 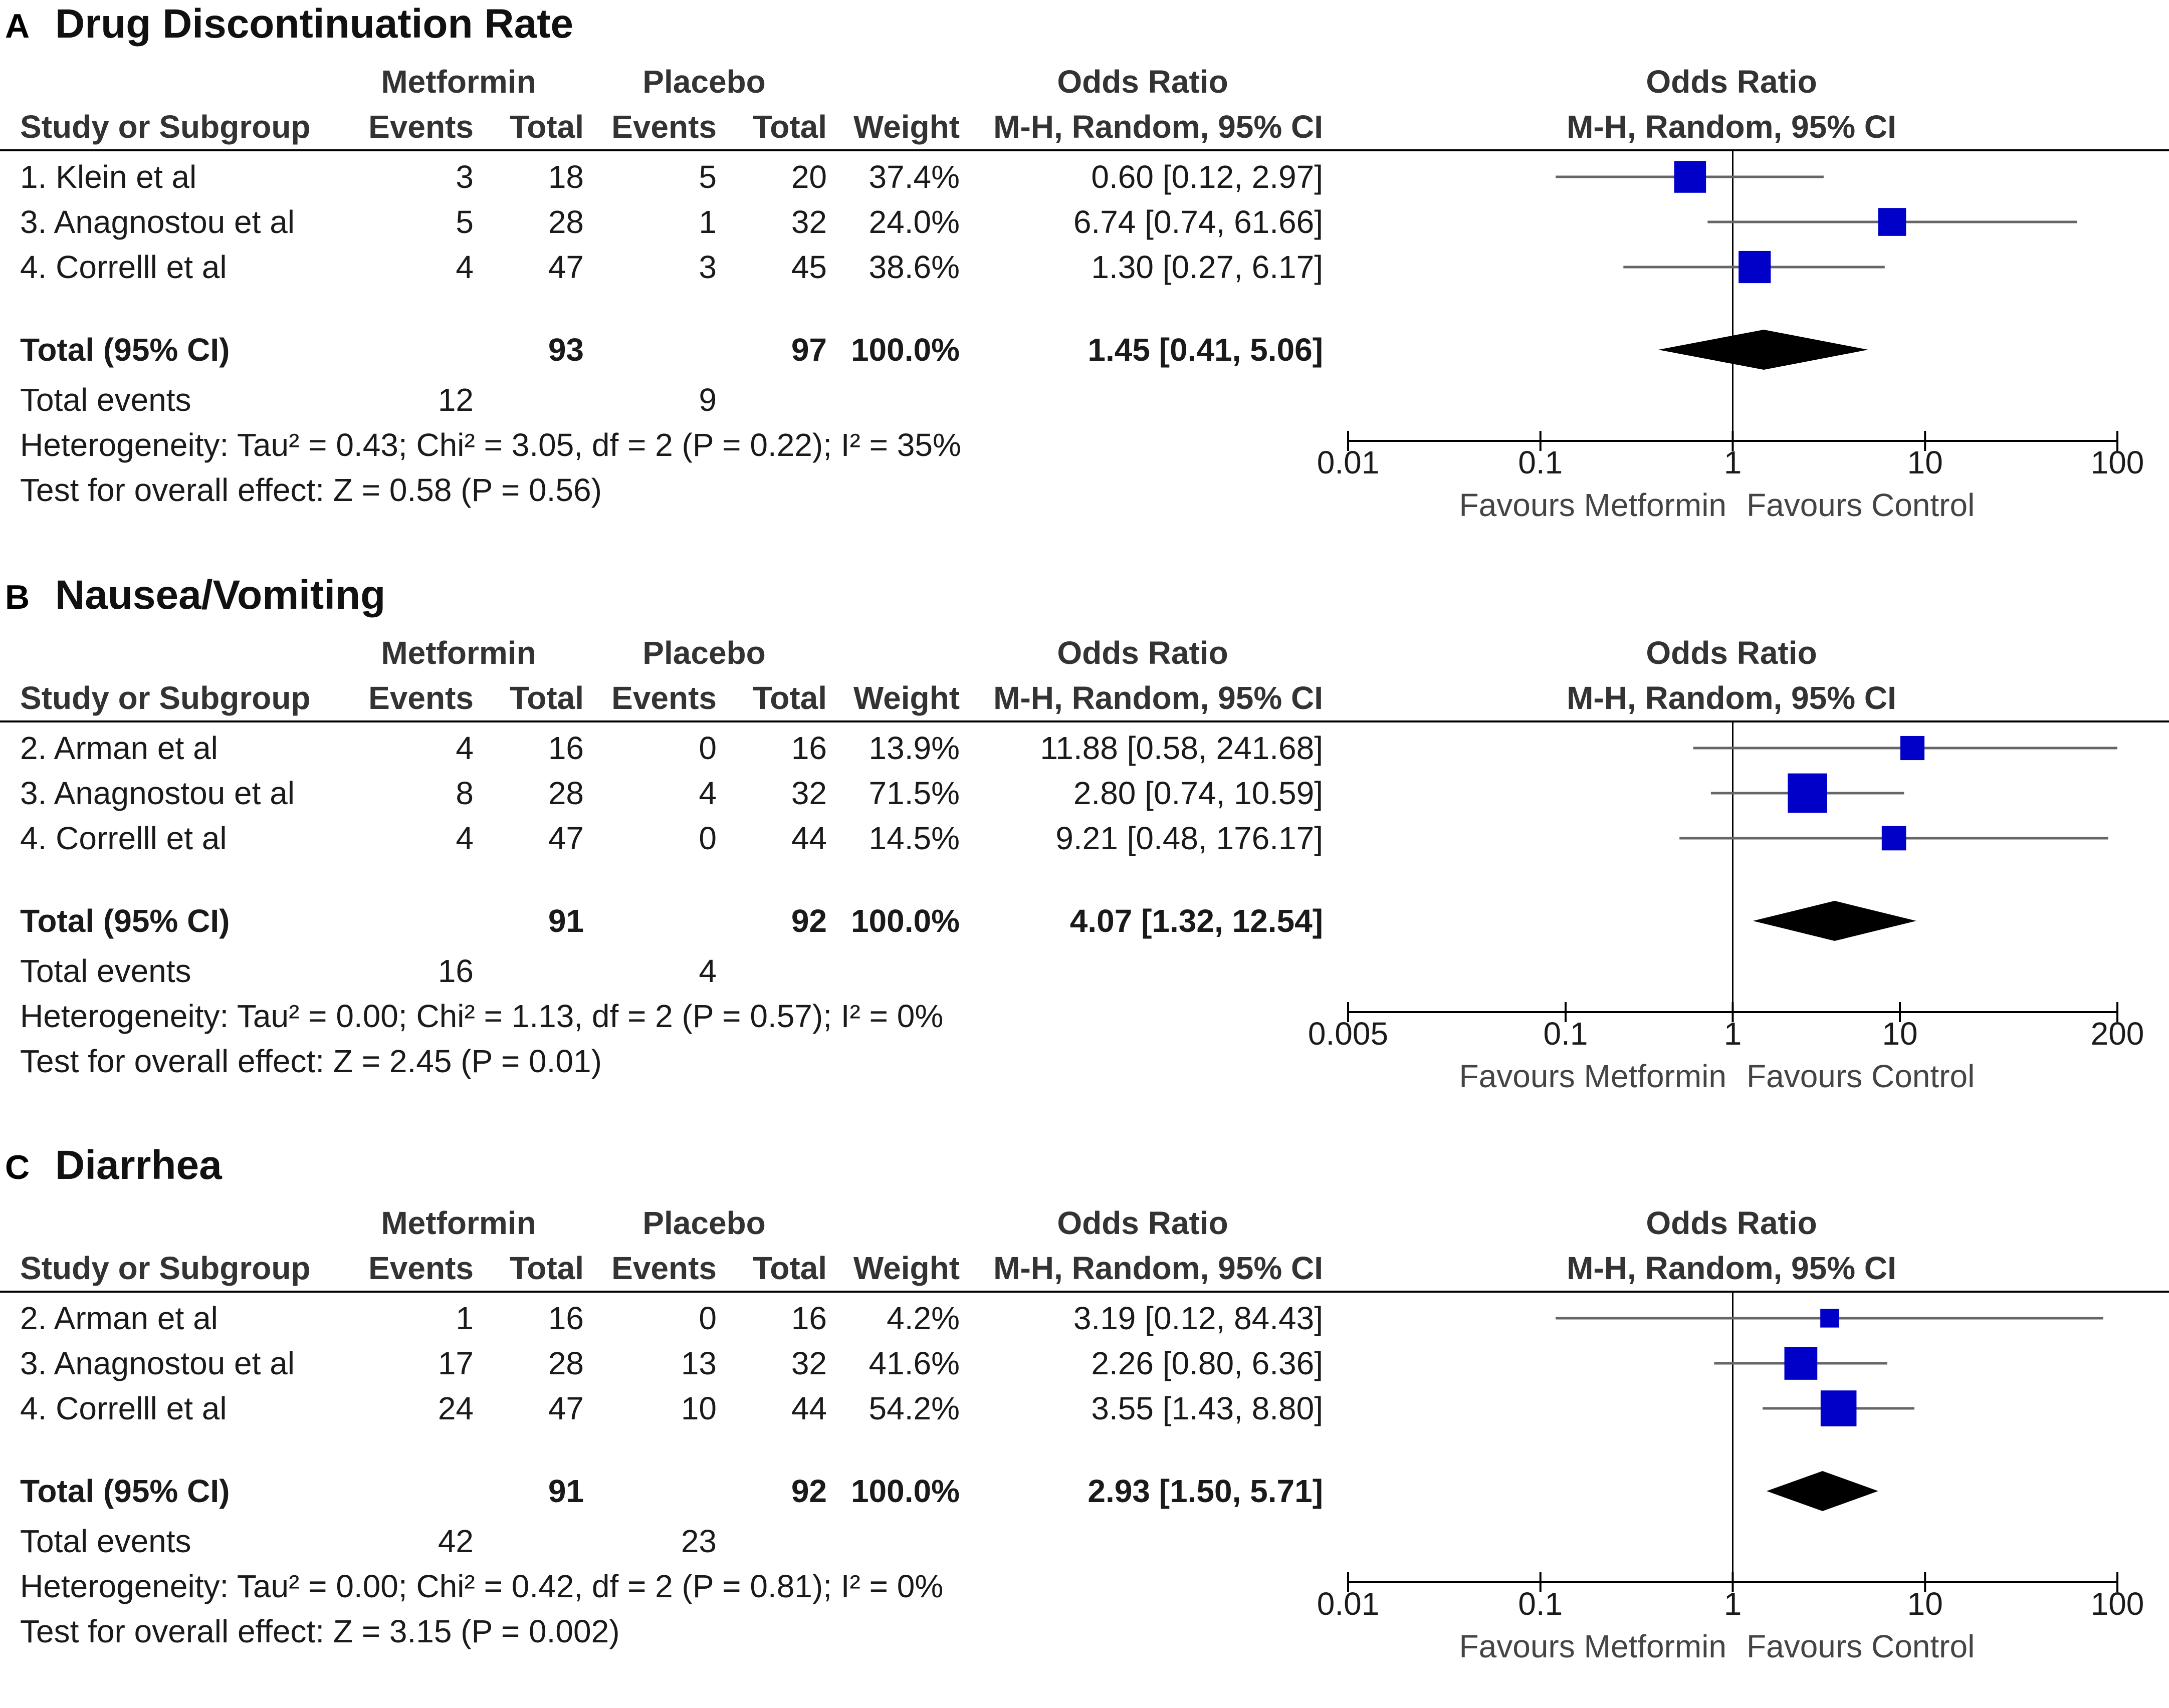 What do you see at coordinates (1198, 222) in the screenshot?
I see `study-ci: 6.74 [0.74, 61.66]` at bounding box center [1198, 222].